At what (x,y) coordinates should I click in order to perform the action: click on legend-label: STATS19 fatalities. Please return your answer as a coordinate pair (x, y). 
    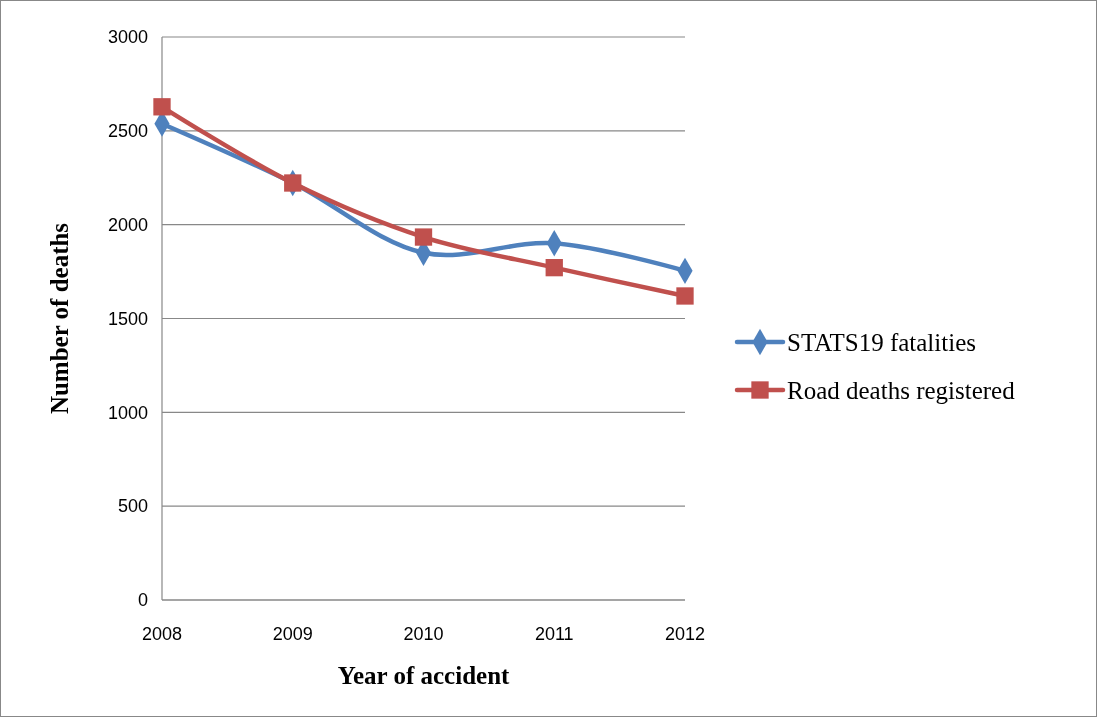
    Looking at the image, I should click on (881, 342).